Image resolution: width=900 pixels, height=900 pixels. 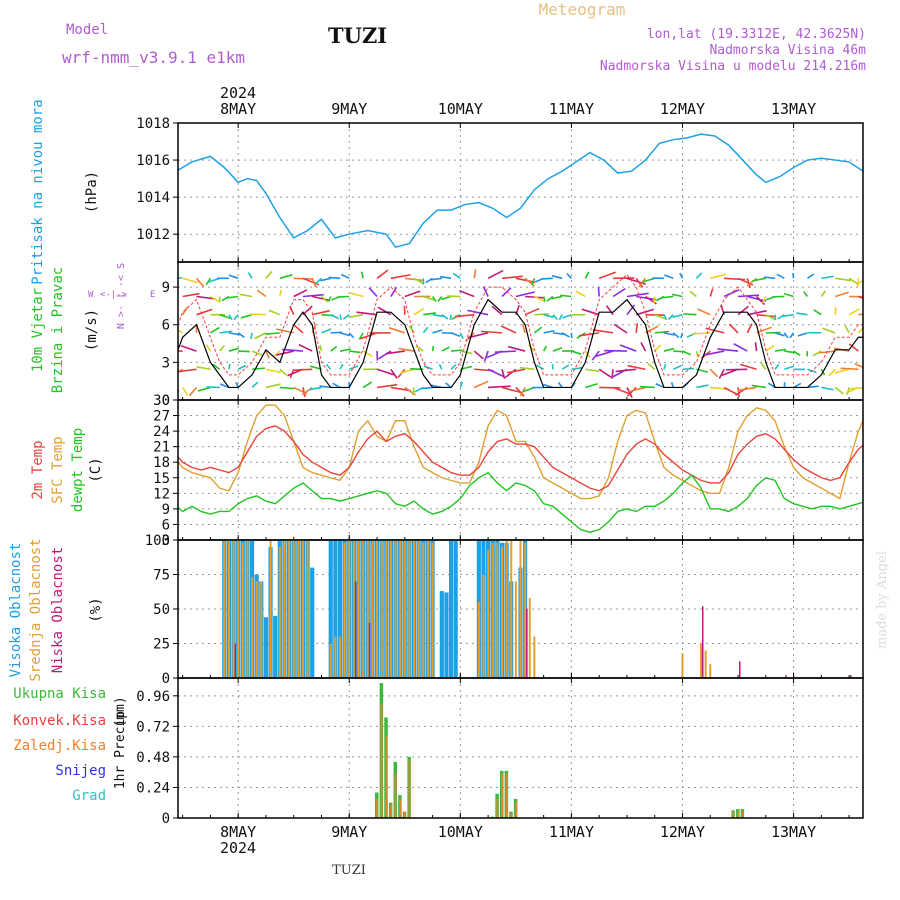 What do you see at coordinates (161, 417) in the screenshot?
I see `ytick-label: 27` at bounding box center [161, 417].